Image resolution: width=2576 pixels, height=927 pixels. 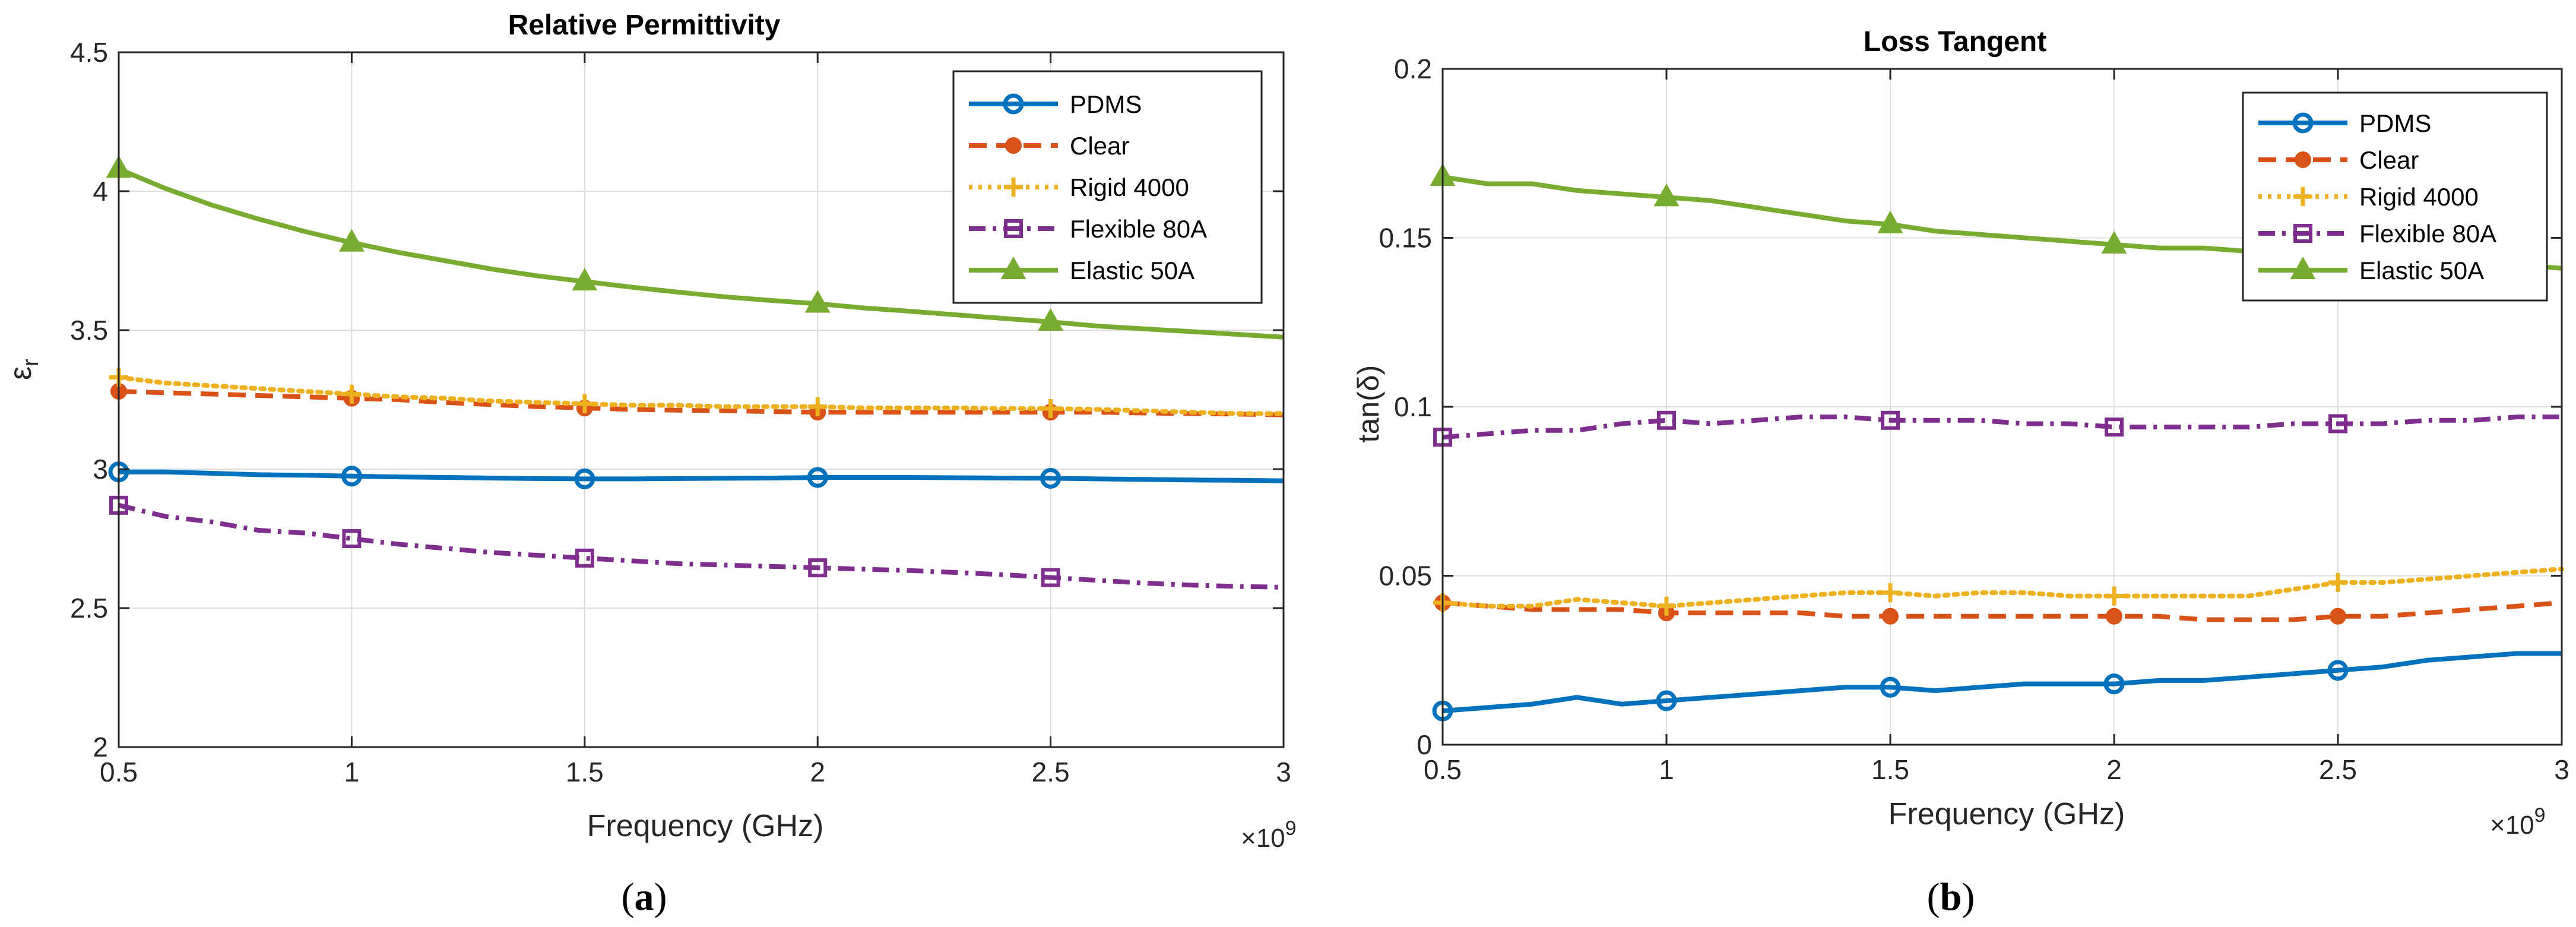 I want to click on legend-marker-clear, so click(x=1014, y=145).